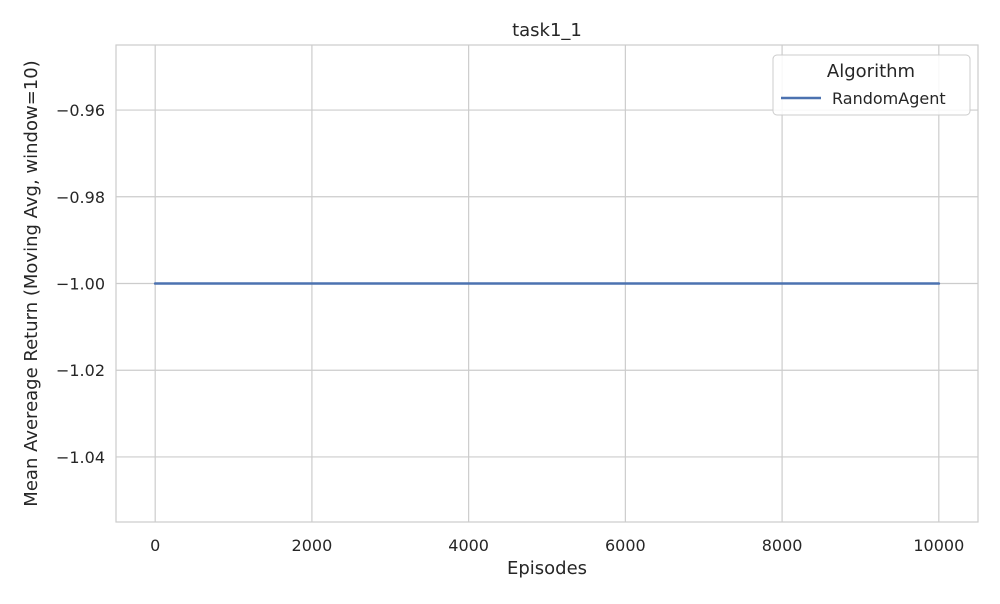 The width and height of the screenshot is (1000, 604). I want to click on x-tick-label: 0, so click(155, 545).